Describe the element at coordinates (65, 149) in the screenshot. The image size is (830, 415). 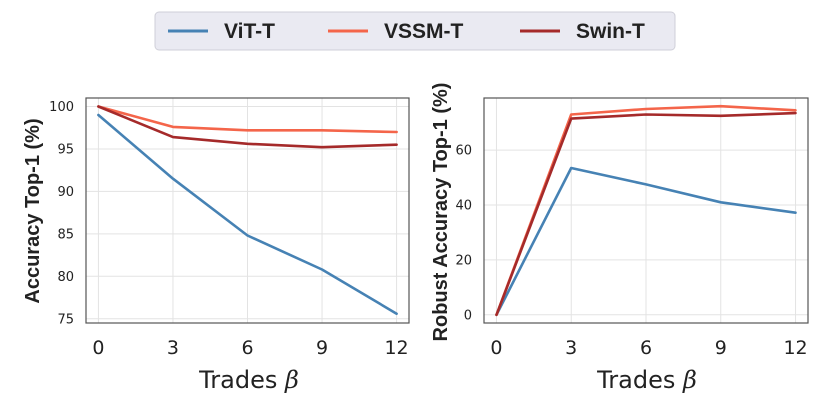
I see `y-tick-label: 95` at that location.